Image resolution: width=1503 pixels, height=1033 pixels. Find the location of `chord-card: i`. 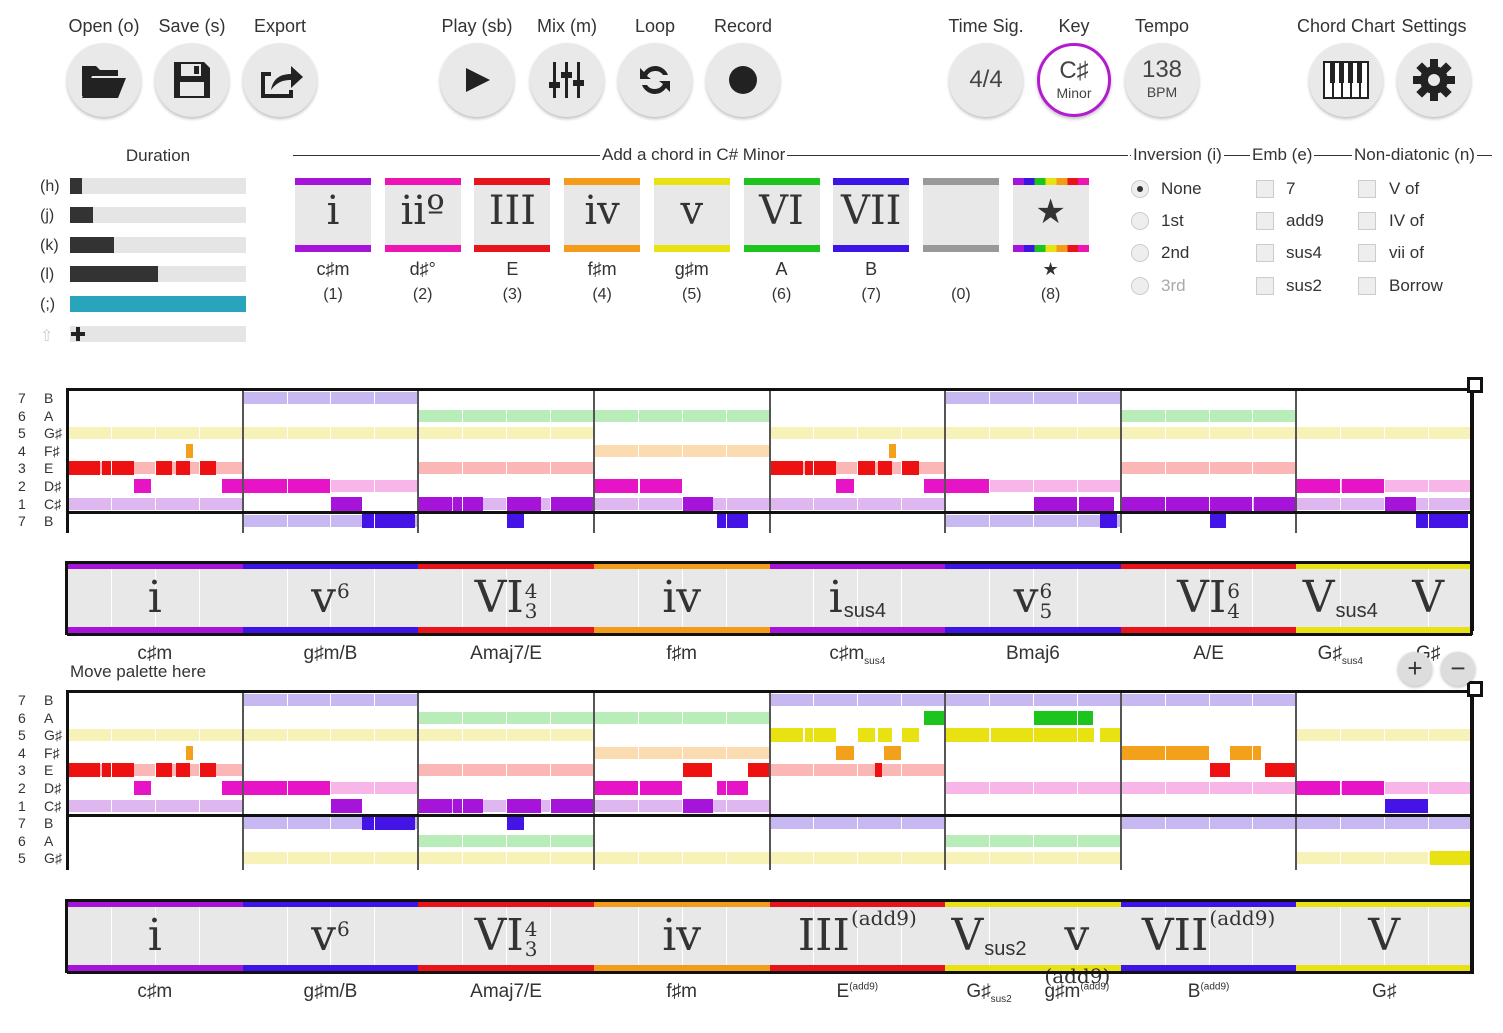

chord-card: i is located at coordinates (333, 215).